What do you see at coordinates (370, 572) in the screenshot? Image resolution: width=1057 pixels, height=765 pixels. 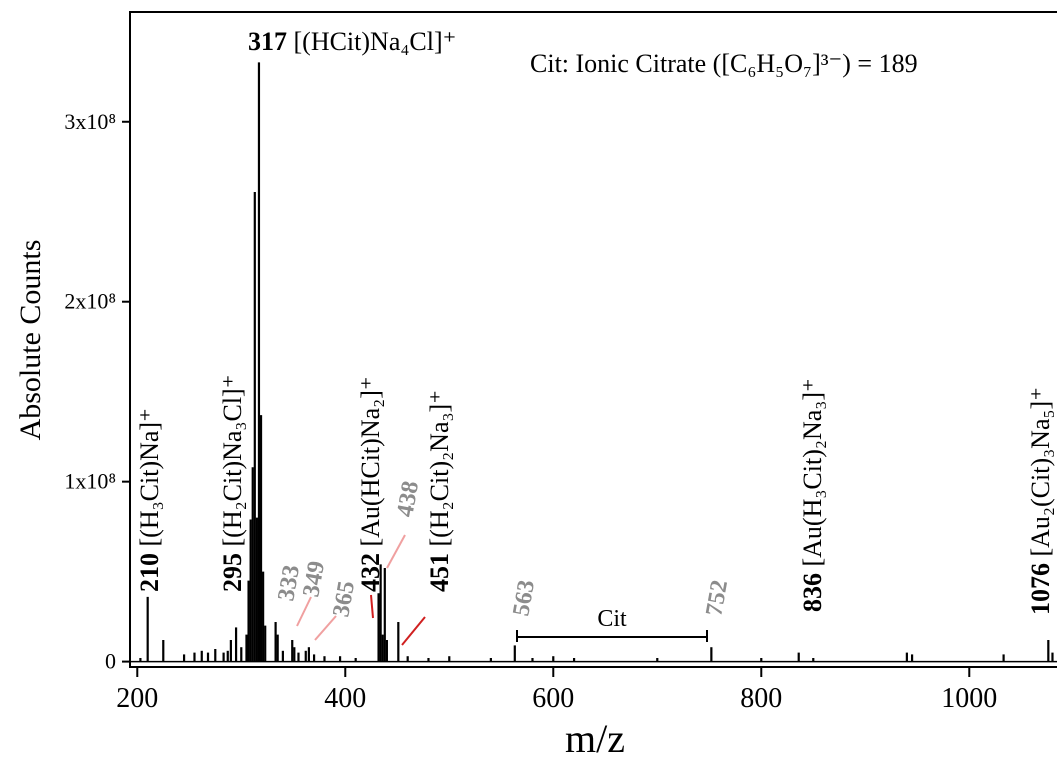 I see `annotation-mz: 432` at bounding box center [370, 572].